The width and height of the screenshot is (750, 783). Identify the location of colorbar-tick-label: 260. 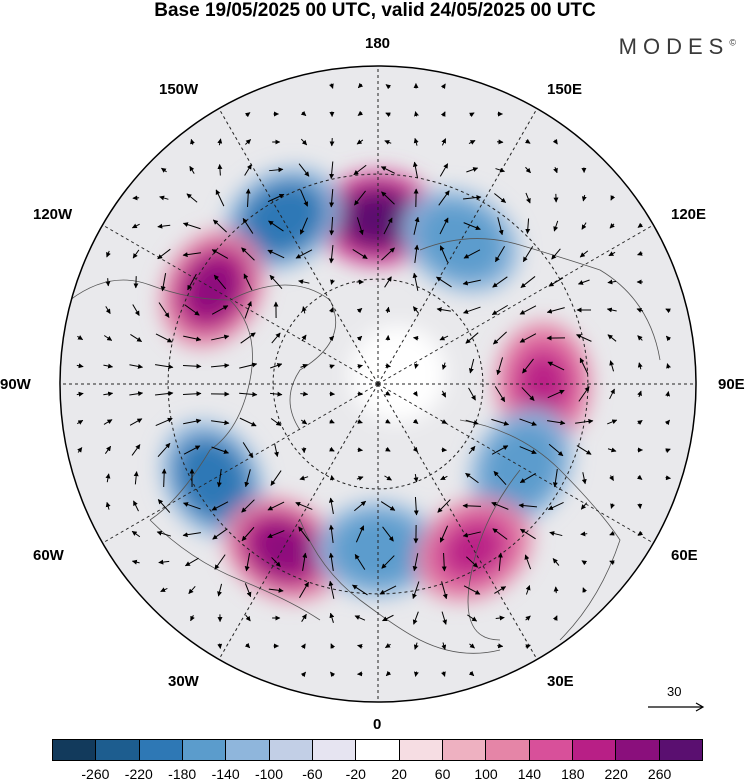
(659, 774).